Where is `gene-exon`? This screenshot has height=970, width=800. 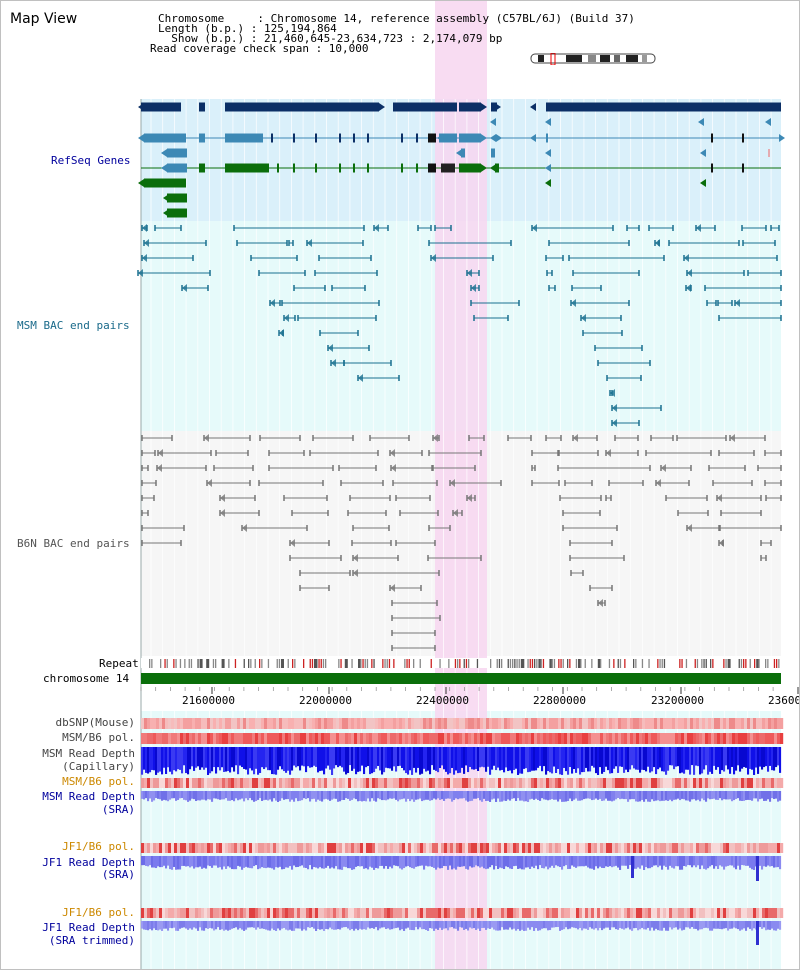
gene-exon is located at coordinates (354, 138).